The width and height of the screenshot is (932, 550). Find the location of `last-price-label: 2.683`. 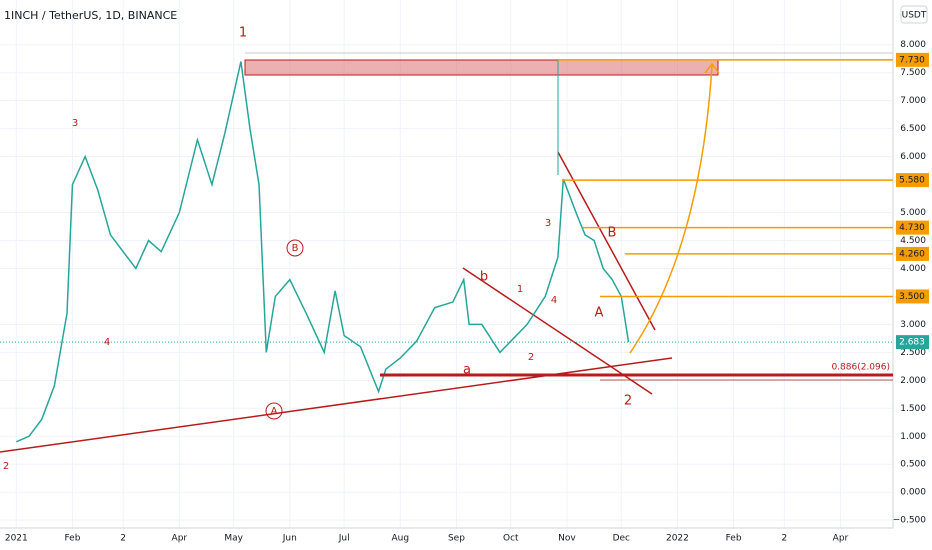

last-price-label: 2.683 is located at coordinates (912, 343).